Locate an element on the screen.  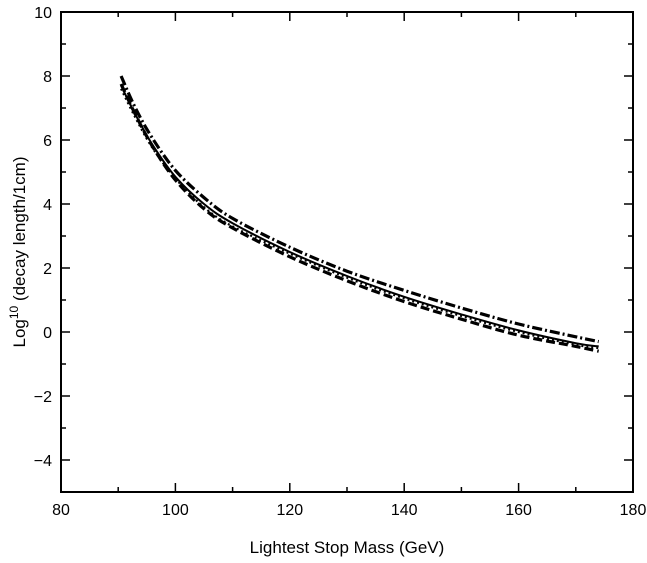
y-tick-label: −4 is located at coordinates (43, 461).